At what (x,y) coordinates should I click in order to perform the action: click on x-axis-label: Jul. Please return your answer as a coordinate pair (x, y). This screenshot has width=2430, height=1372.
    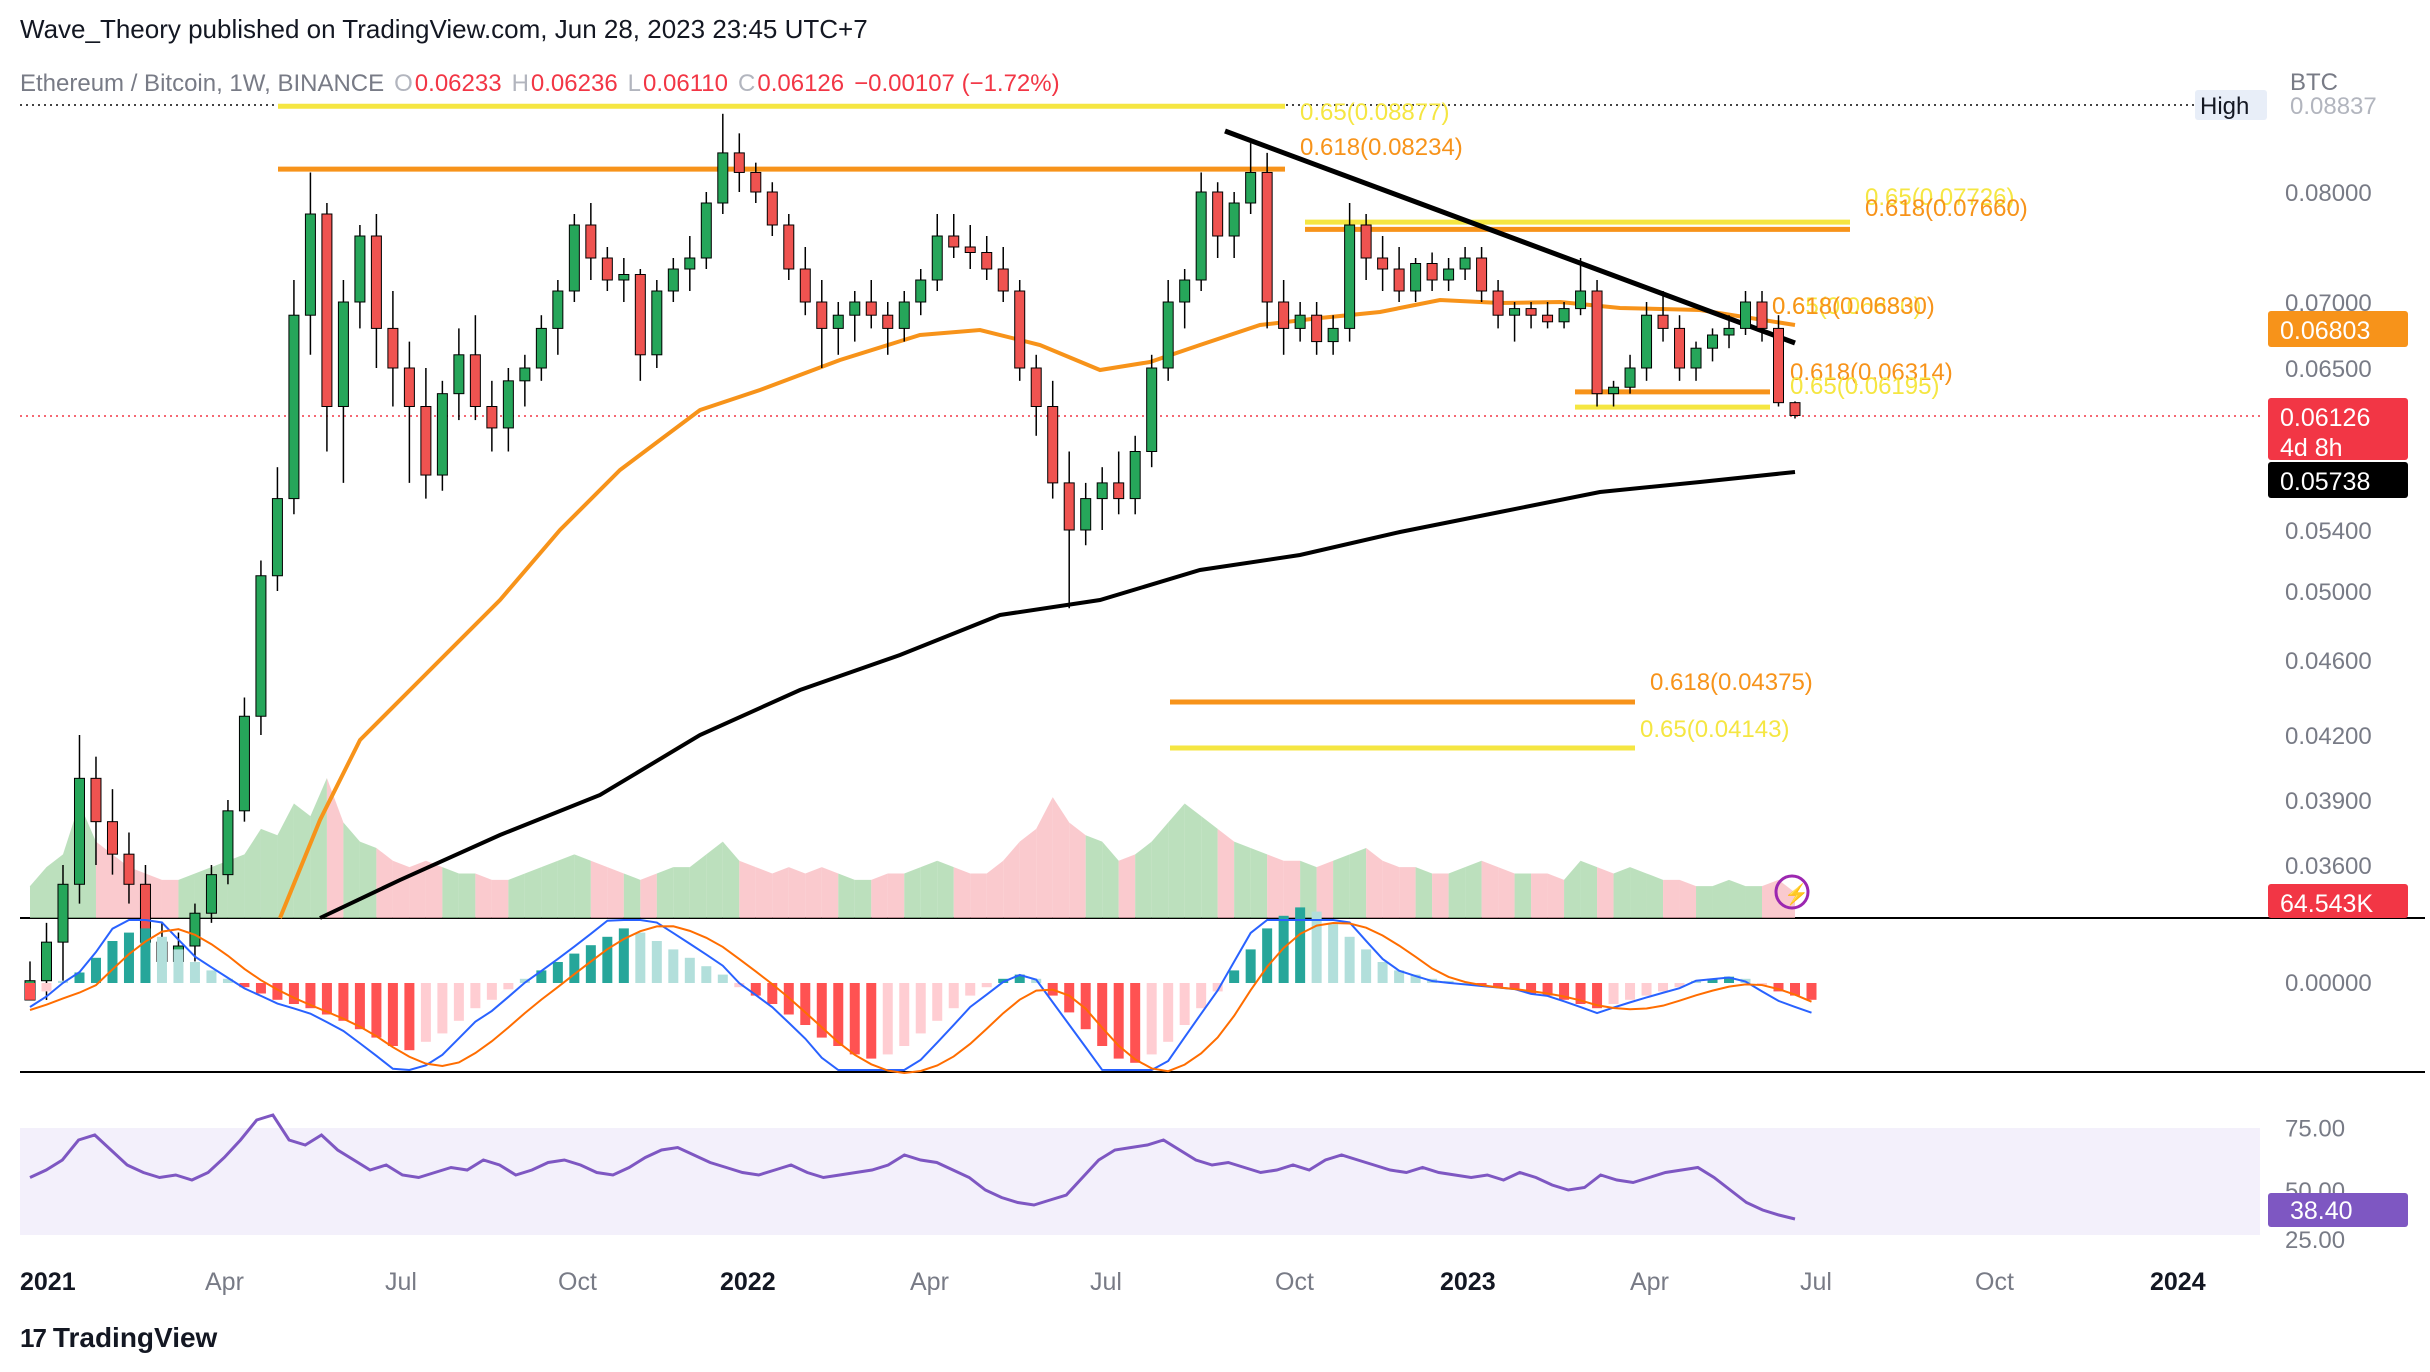
    Looking at the image, I should click on (1106, 1282).